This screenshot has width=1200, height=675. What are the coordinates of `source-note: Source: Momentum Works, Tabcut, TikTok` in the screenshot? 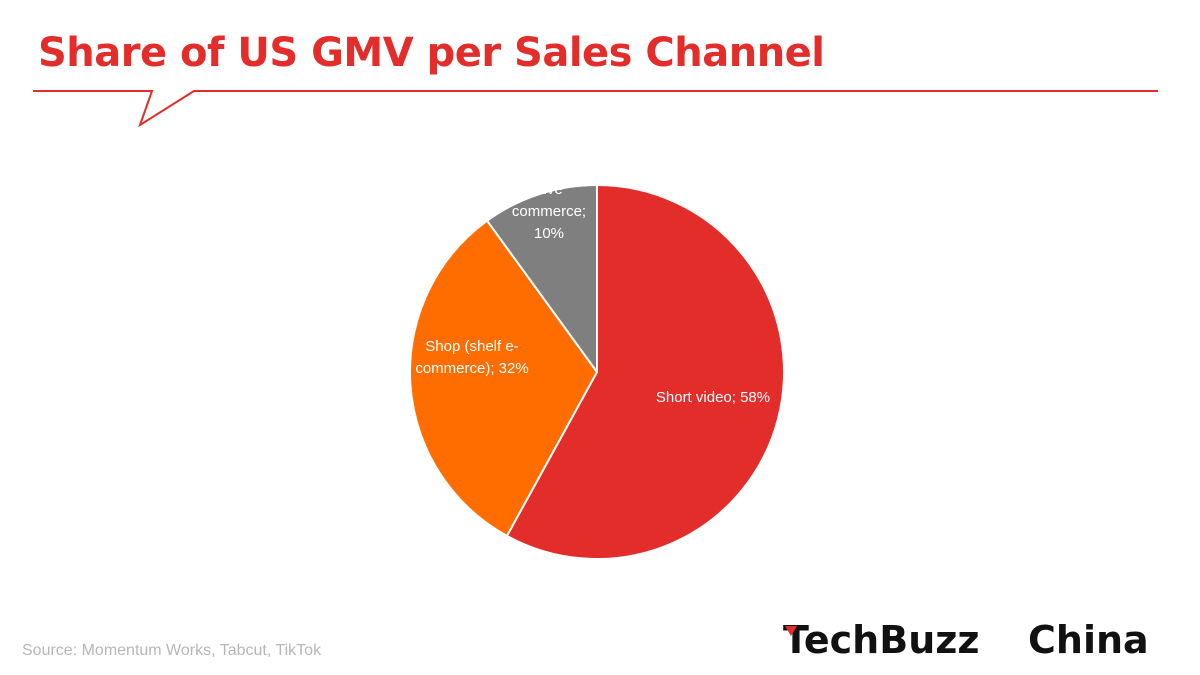 It's located at (172, 650).